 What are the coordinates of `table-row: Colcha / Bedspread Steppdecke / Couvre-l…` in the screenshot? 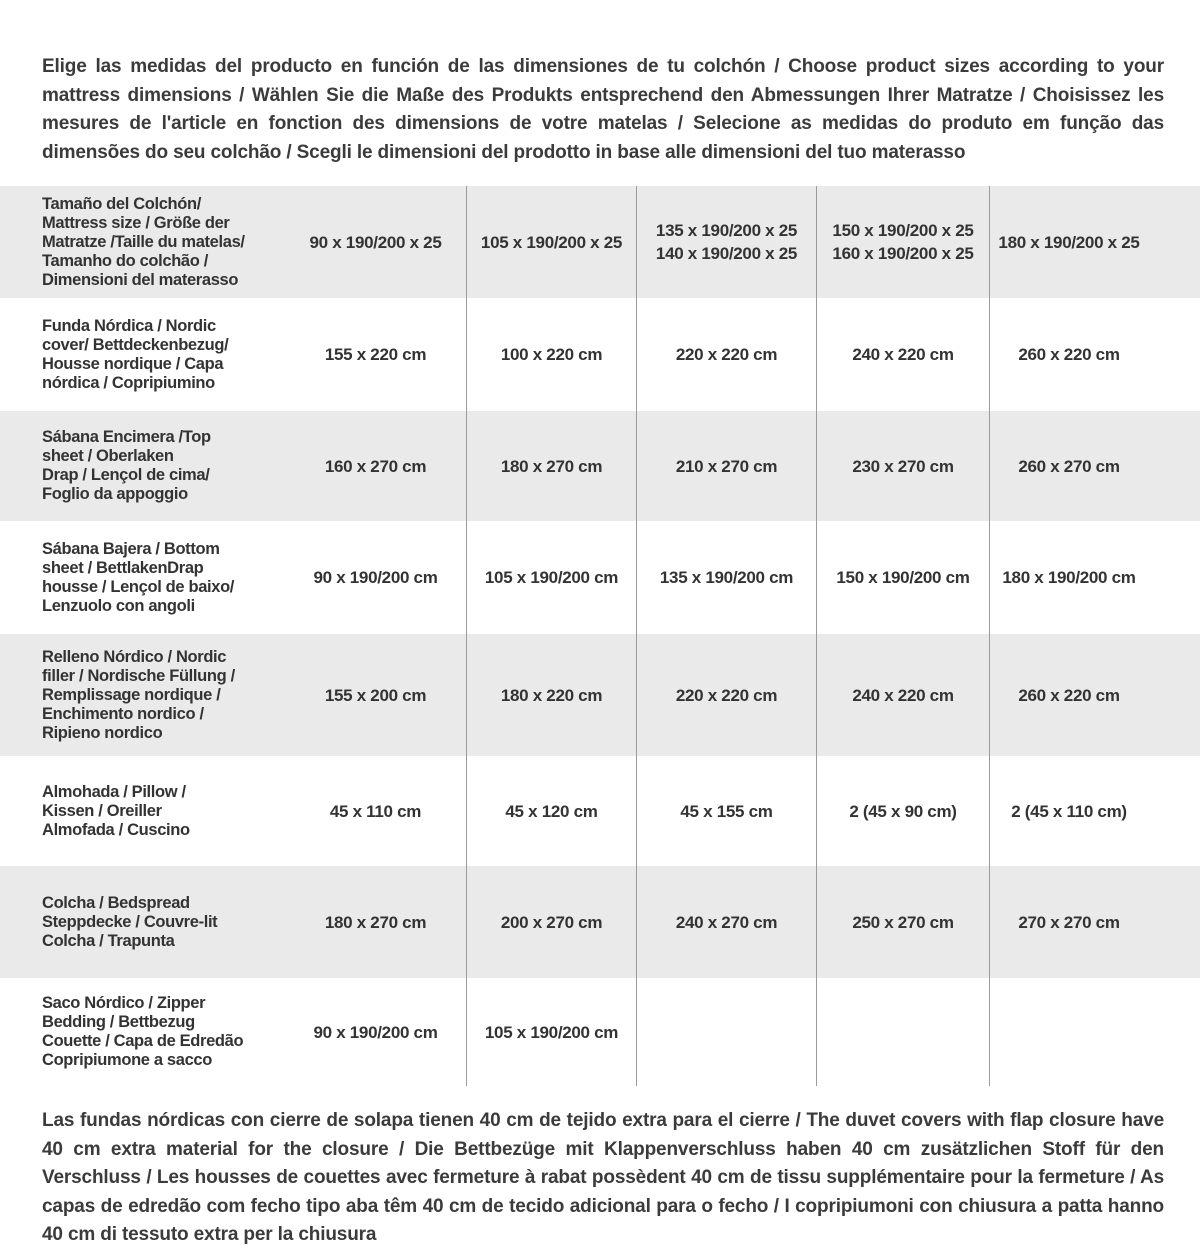 It's located at (600, 922).